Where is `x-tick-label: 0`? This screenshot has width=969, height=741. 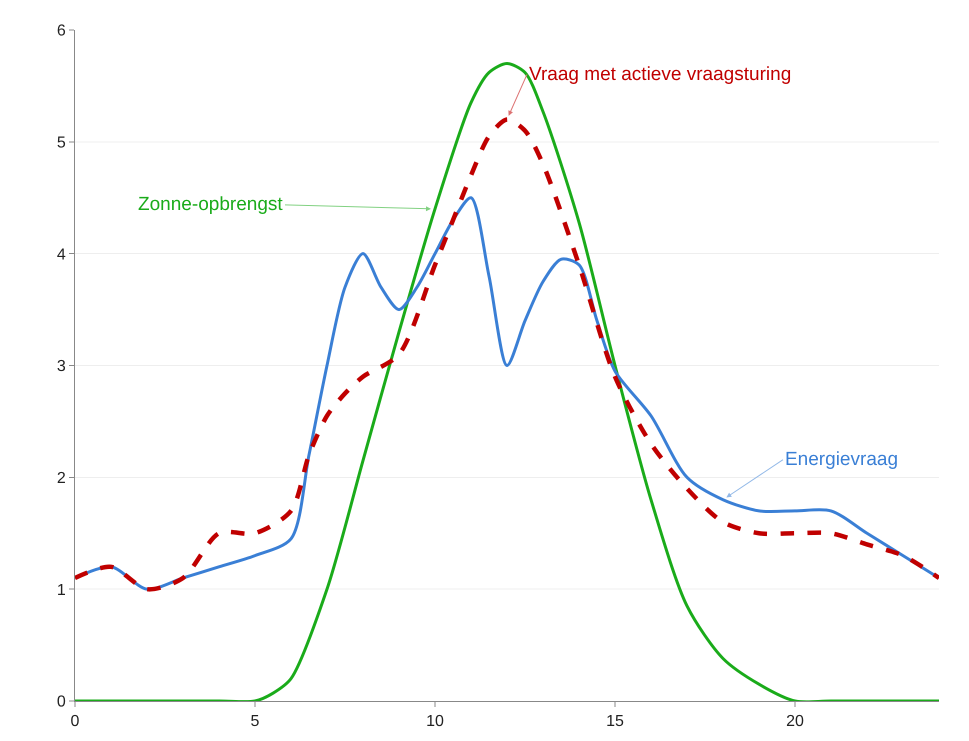 x-tick-label: 0 is located at coordinates (75, 721).